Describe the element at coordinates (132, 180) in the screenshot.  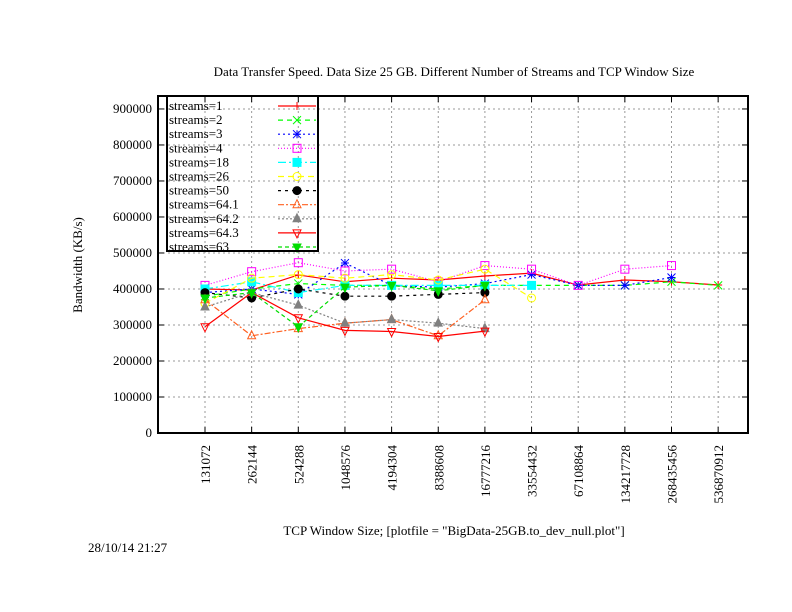
I see `y-tick-label: 700000` at that location.